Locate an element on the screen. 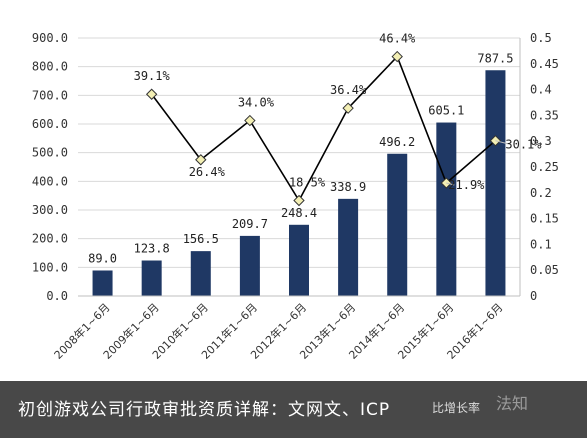 This screenshot has width=587, height=438. right-axis-tick: 0.4 is located at coordinates (541, 90).